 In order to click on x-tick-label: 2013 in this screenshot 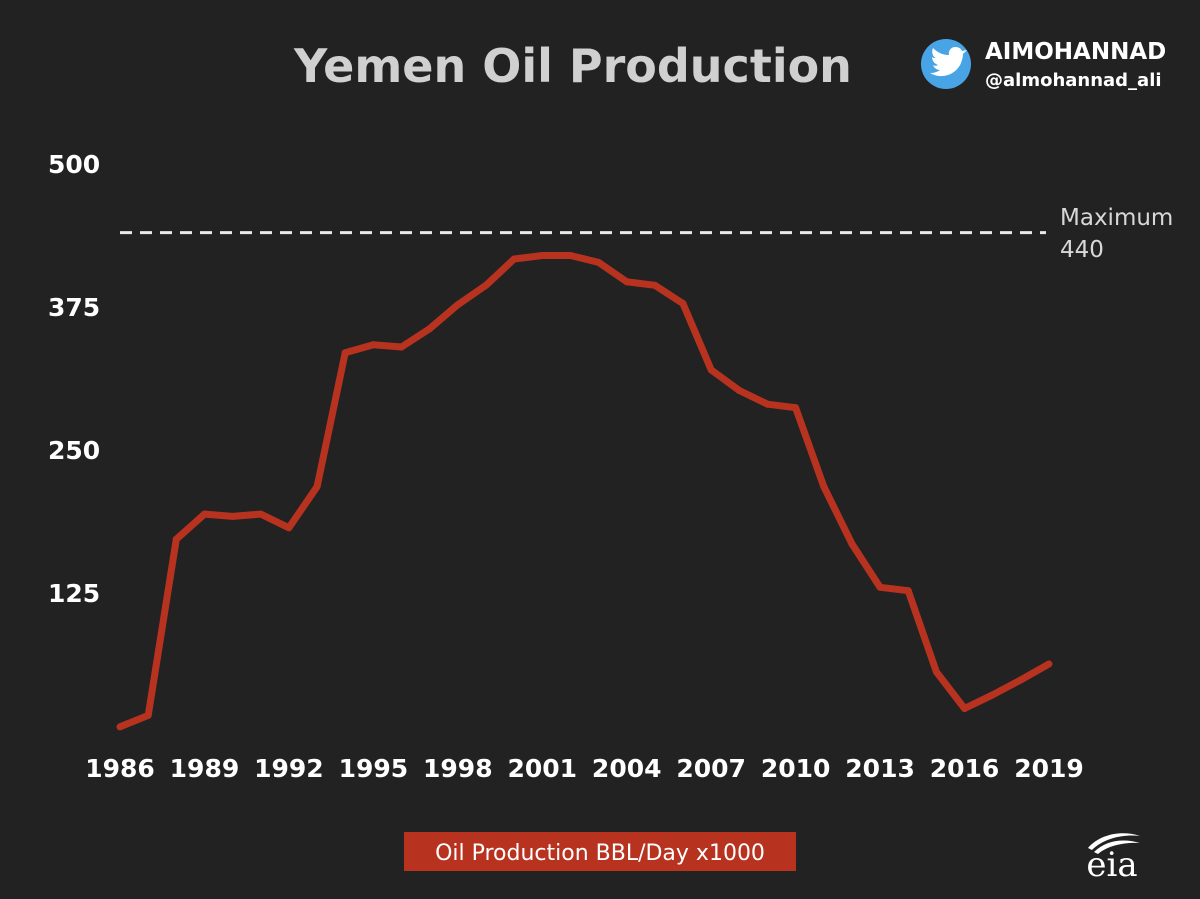, I will do `click(880, 768)`.